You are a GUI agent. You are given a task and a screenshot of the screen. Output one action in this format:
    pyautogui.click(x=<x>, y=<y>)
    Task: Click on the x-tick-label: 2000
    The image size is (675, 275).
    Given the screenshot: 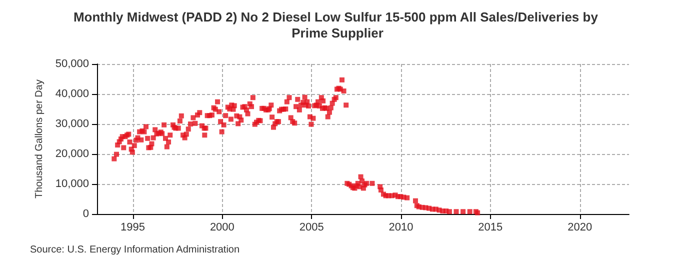 What is the action you would take?
    pyautogui.click(x=222, y=228)
    